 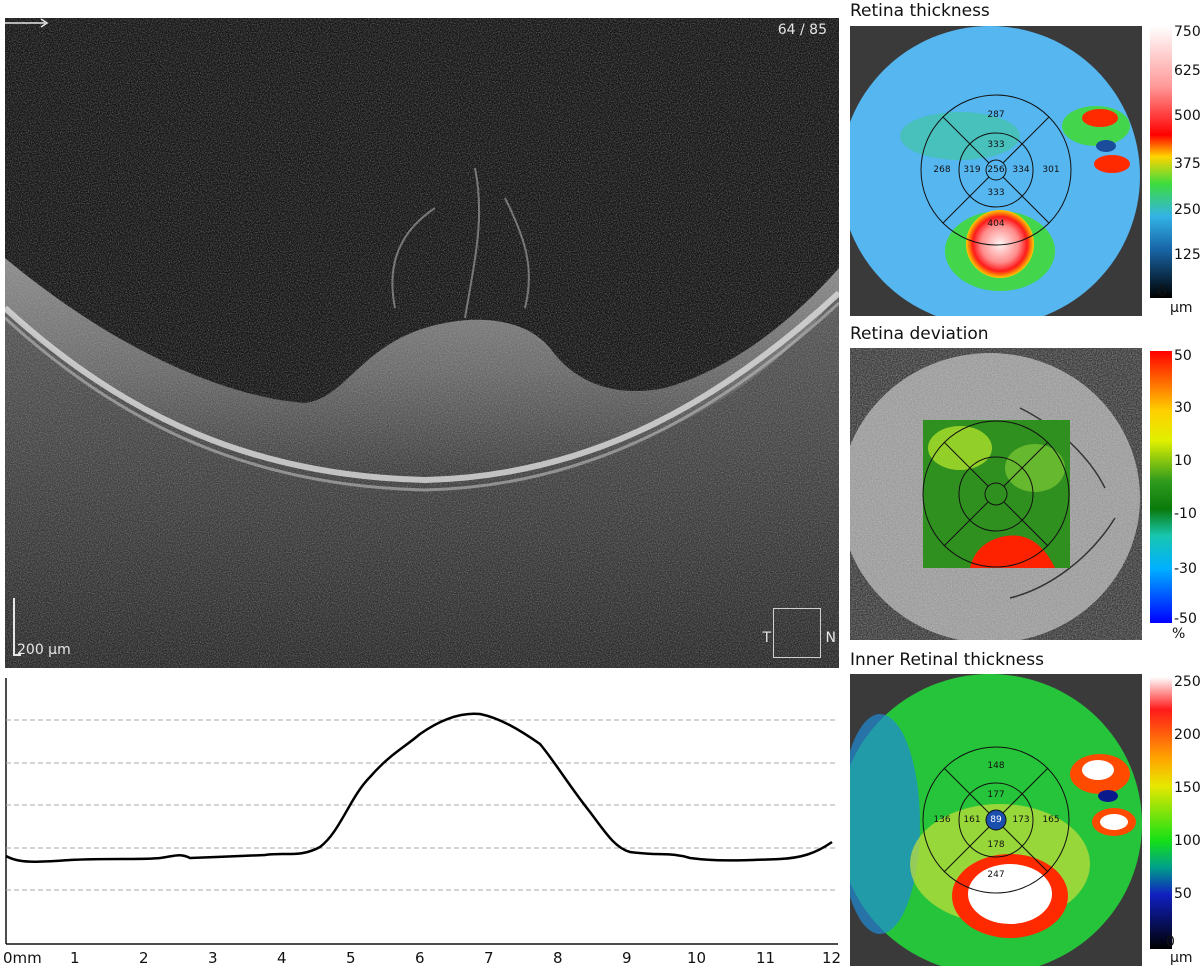 I want to click on sector-inferior-outer: 404, so click(x=996, y=224).